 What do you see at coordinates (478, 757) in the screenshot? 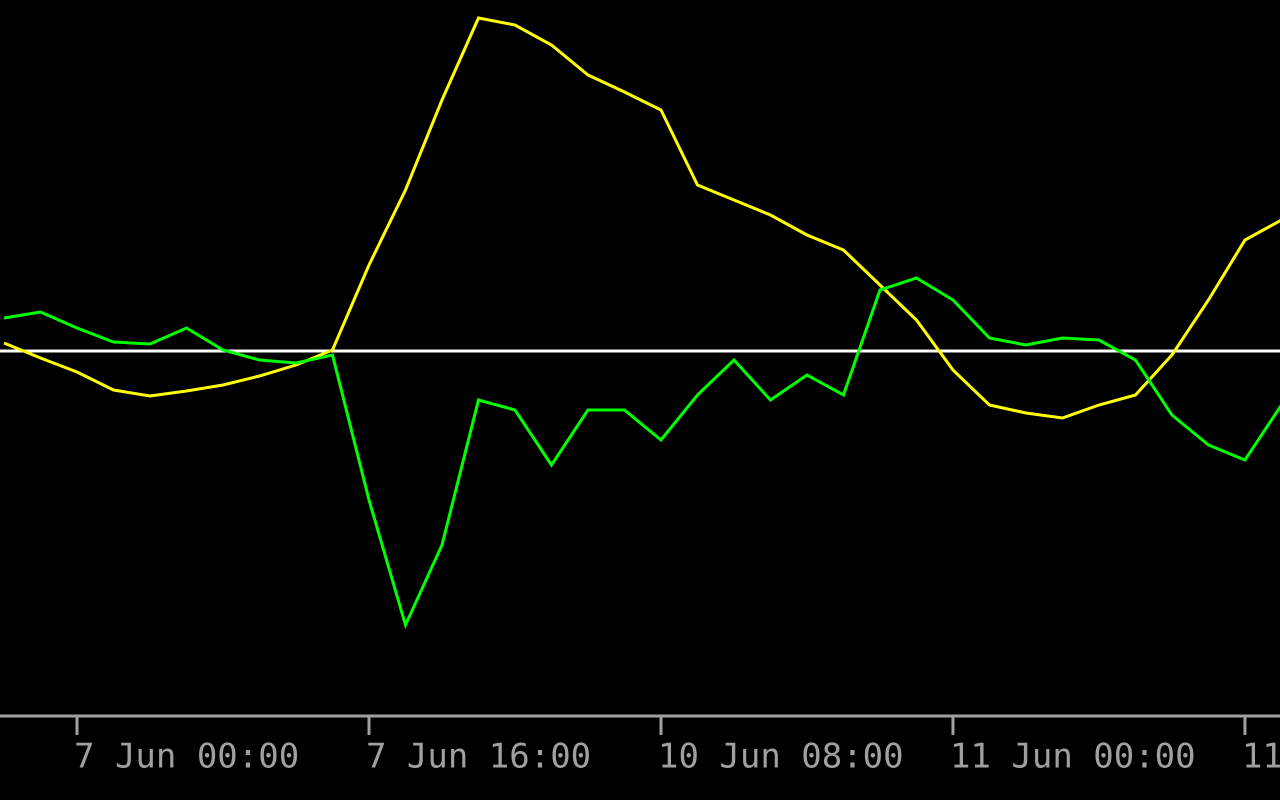
I see `x-tick-label: 7 Jun 16:00` at bounding box center [478, 757].